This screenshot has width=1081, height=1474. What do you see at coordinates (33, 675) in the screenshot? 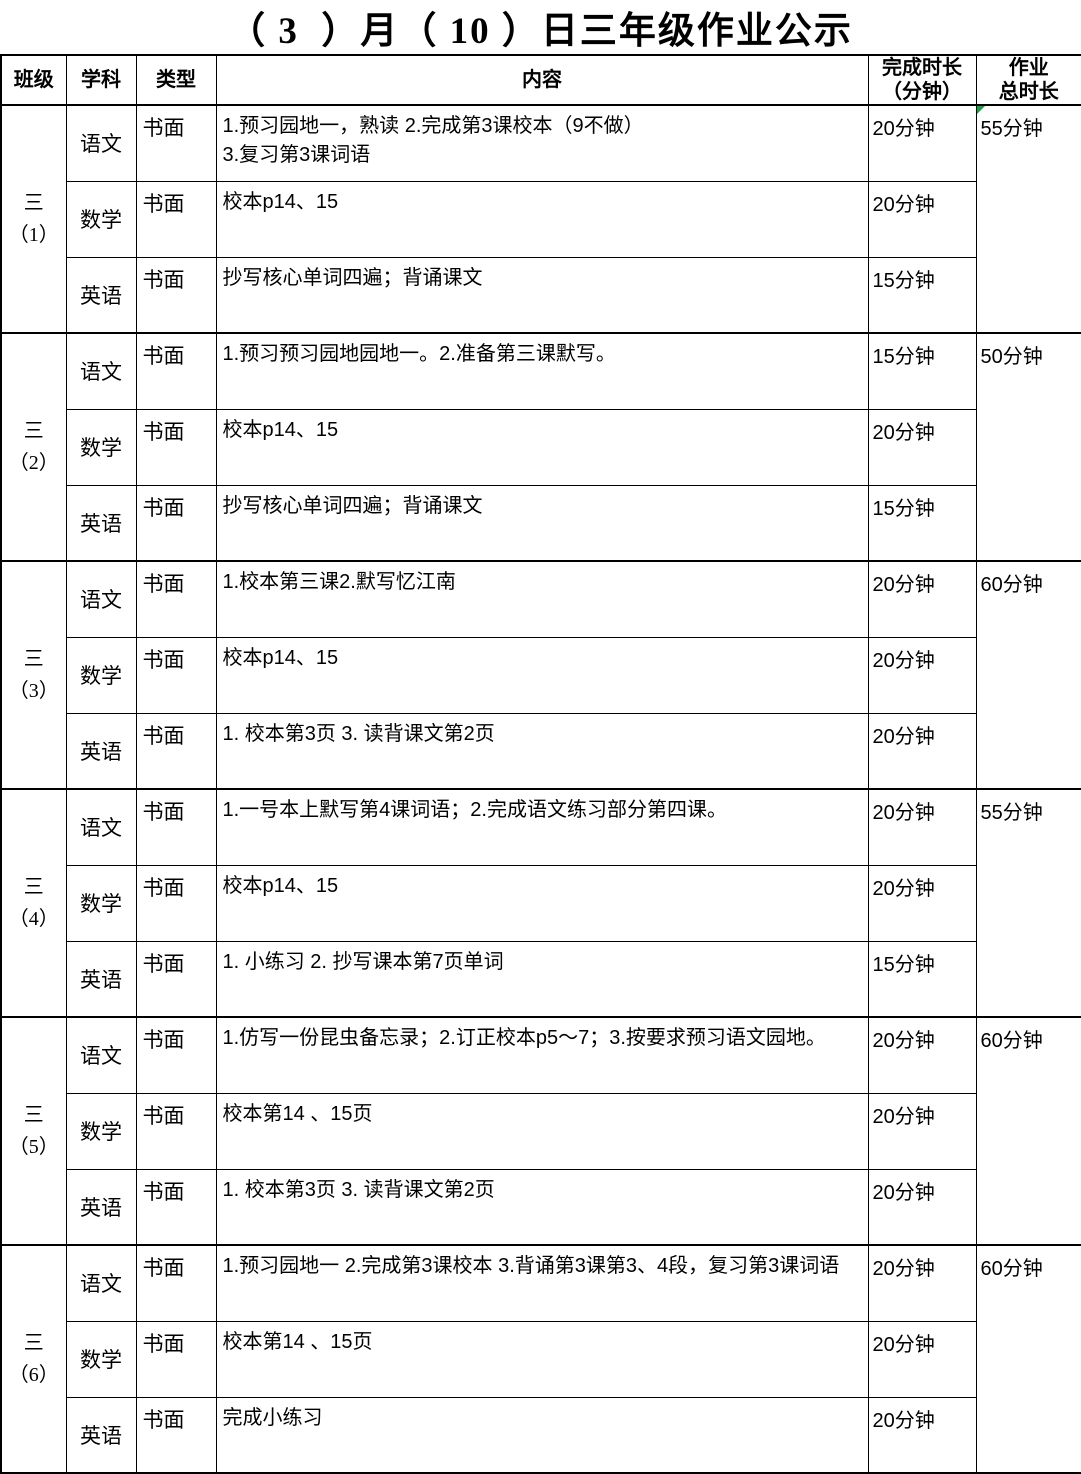
I see `class-cell: 三 （3）` at bounding box center [33, 675].